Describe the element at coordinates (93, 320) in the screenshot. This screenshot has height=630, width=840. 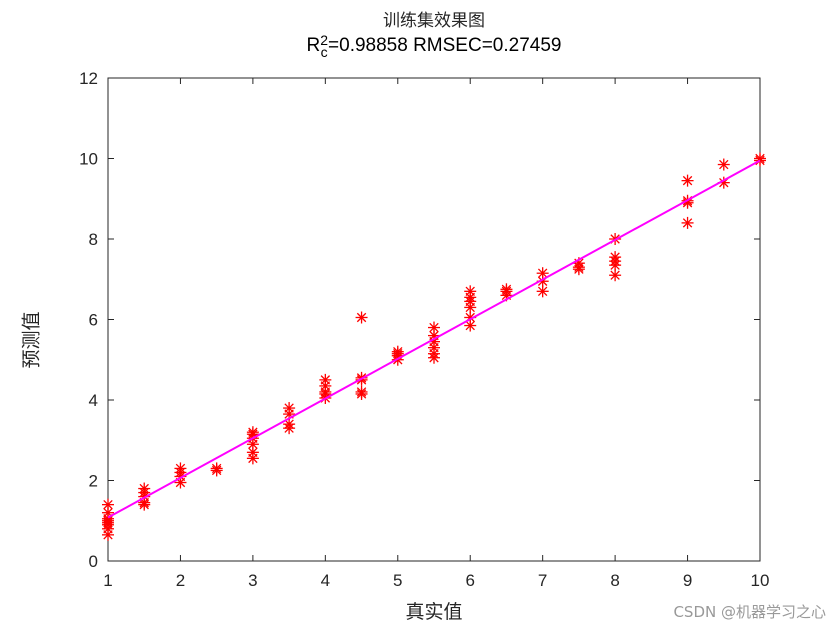
I see `y-tick-label: 6` at that location.